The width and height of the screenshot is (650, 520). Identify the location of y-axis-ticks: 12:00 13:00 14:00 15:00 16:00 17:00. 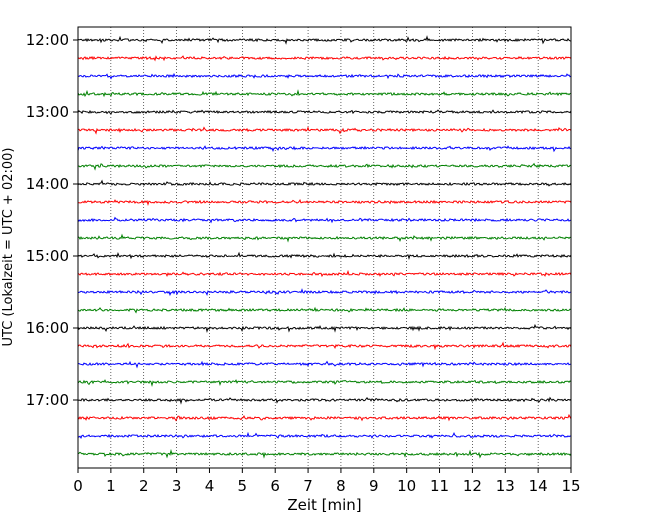
(52, 220).